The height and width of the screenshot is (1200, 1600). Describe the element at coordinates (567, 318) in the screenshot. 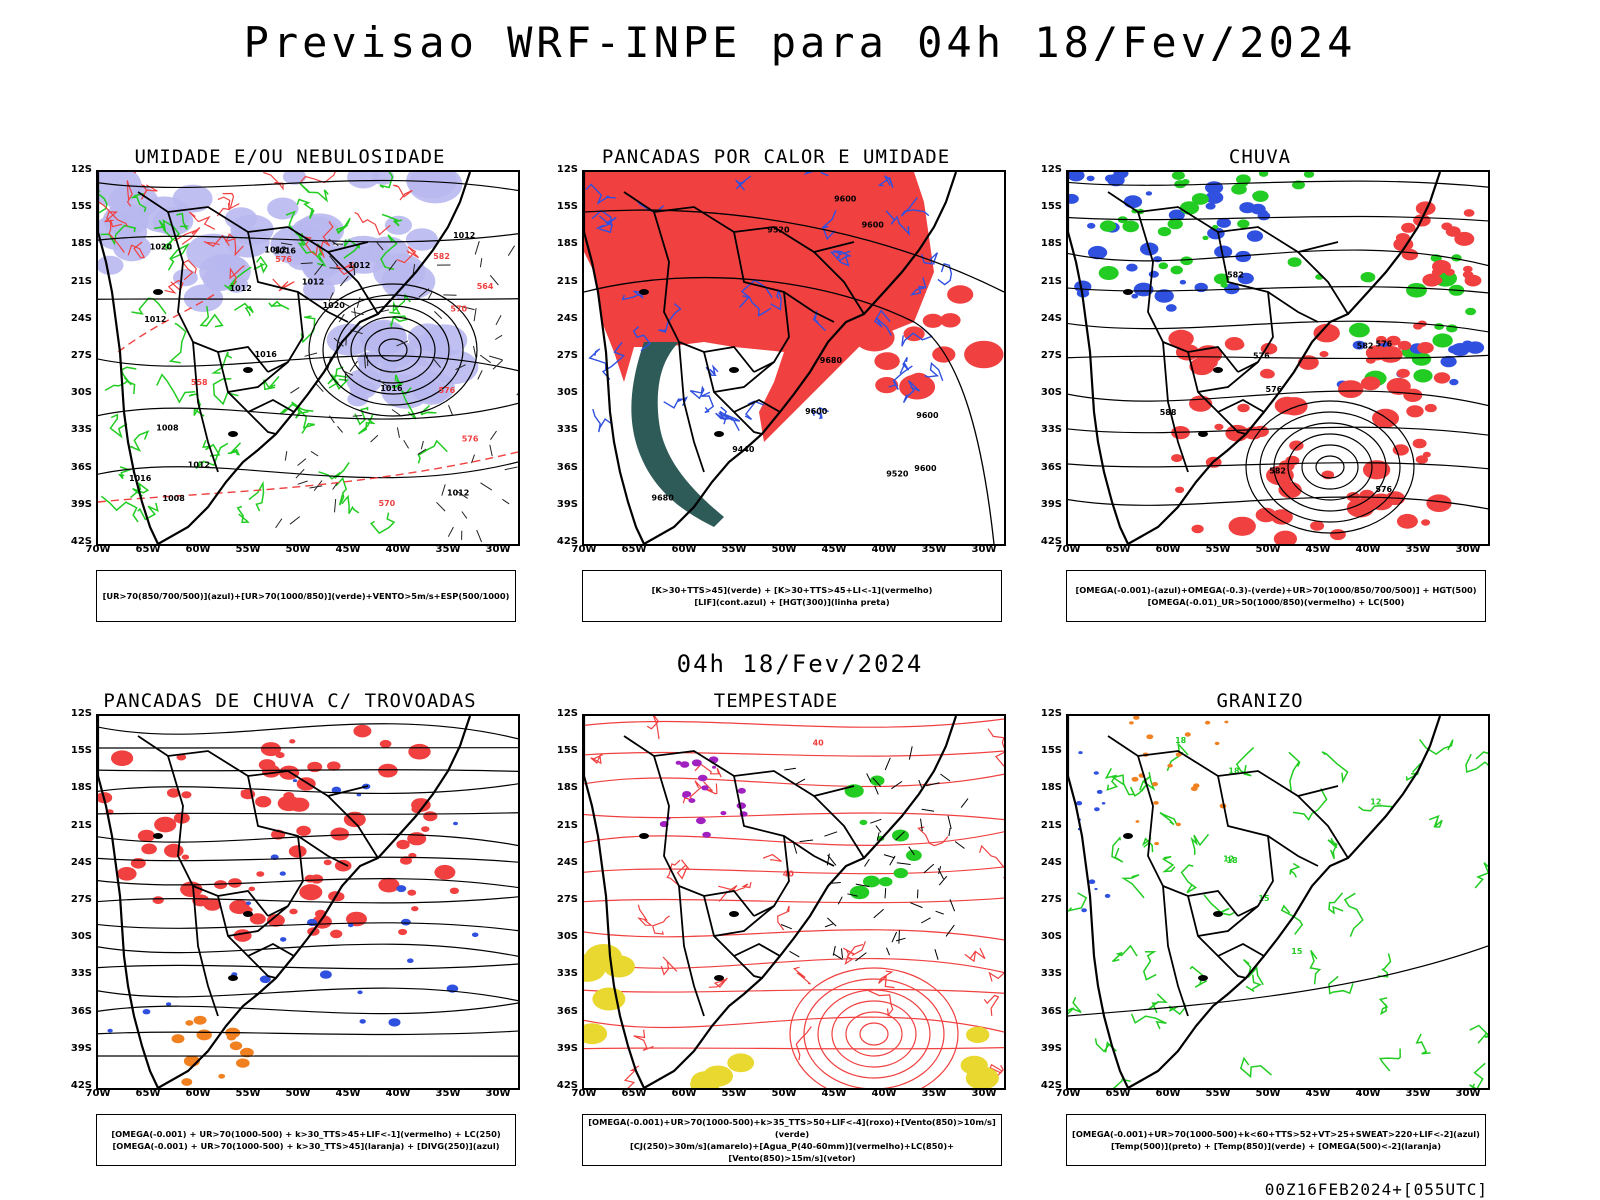

I see `latitude-tick-label: 24S` at that location.